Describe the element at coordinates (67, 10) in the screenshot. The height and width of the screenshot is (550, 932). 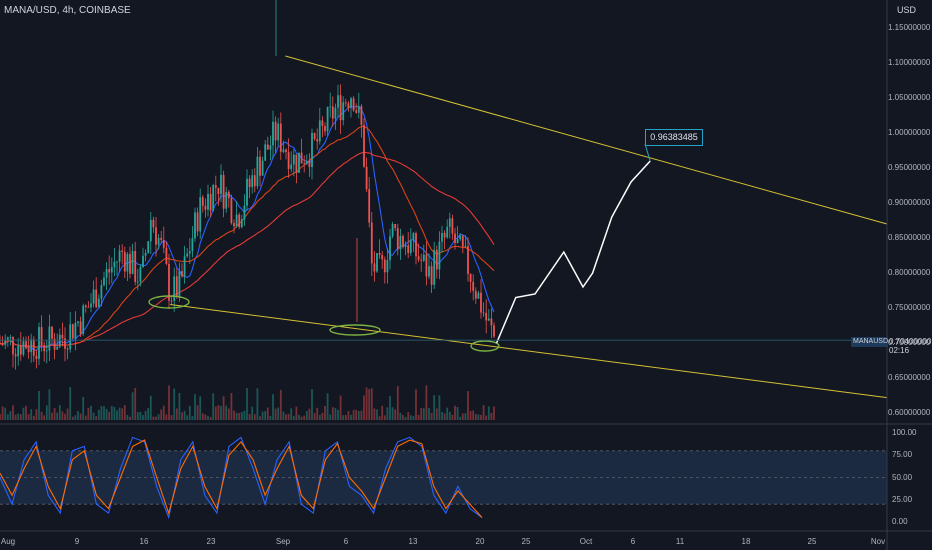
I see `symbol-title: MANA/USD, 4h, COINBASE` at that location.